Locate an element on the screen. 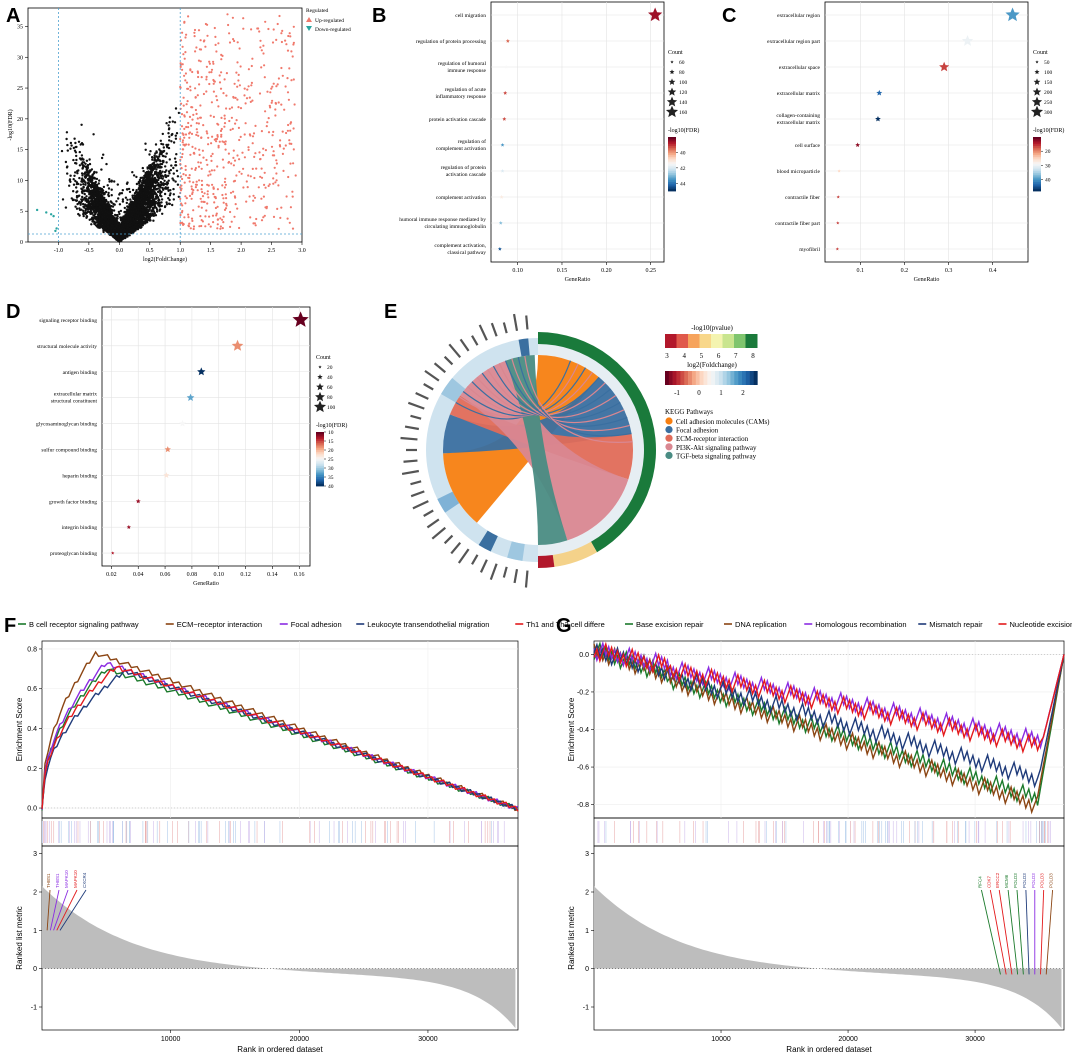 This screenshot has height=1056, width=1072. points-group is located at coordinates (166, 128).